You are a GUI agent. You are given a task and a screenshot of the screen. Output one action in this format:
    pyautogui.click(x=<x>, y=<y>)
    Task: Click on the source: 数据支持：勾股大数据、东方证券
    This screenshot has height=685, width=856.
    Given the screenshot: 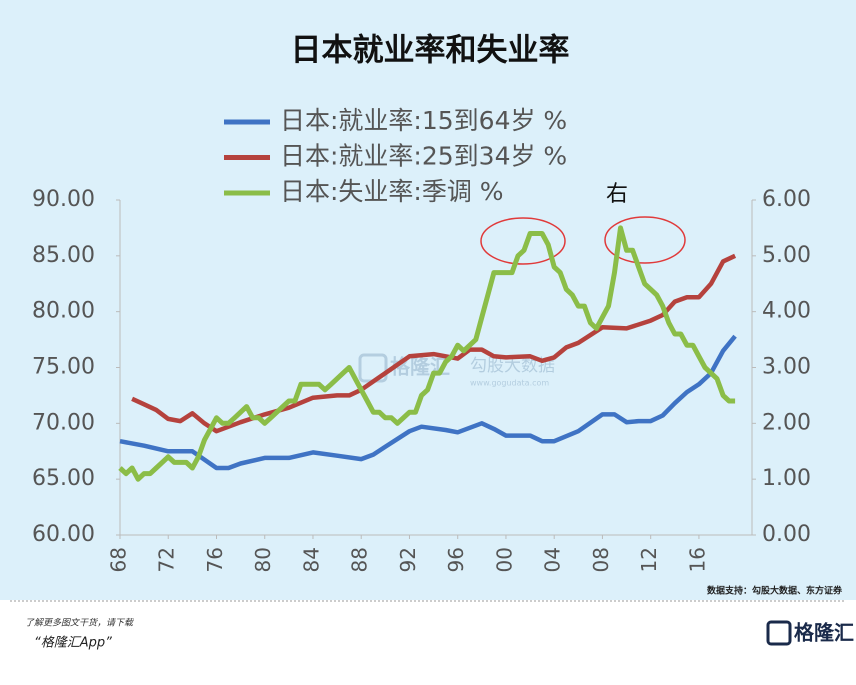 What is the action you would take?
    pyautogui.click(x=775, y=591)
    